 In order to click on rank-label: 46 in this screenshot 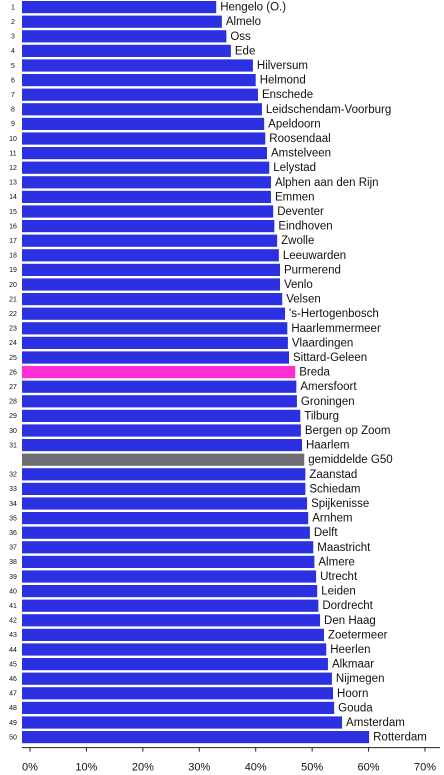, I will do `click(13, 679)`.